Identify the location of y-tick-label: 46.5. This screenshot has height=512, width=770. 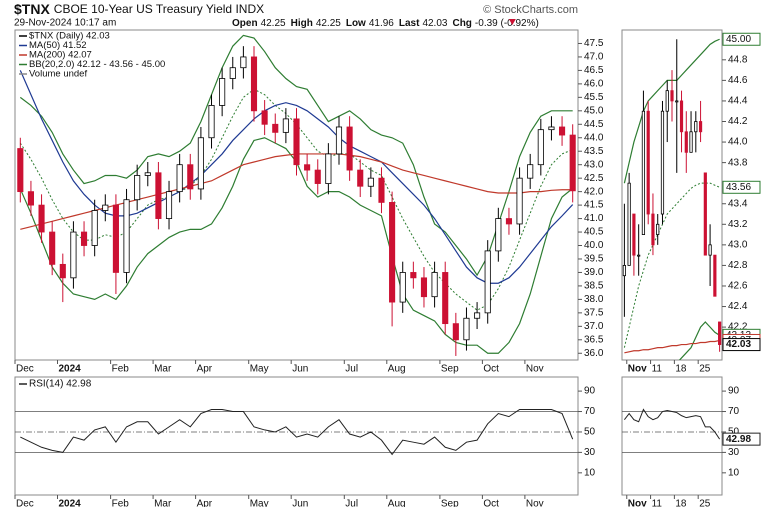
(594, 70).